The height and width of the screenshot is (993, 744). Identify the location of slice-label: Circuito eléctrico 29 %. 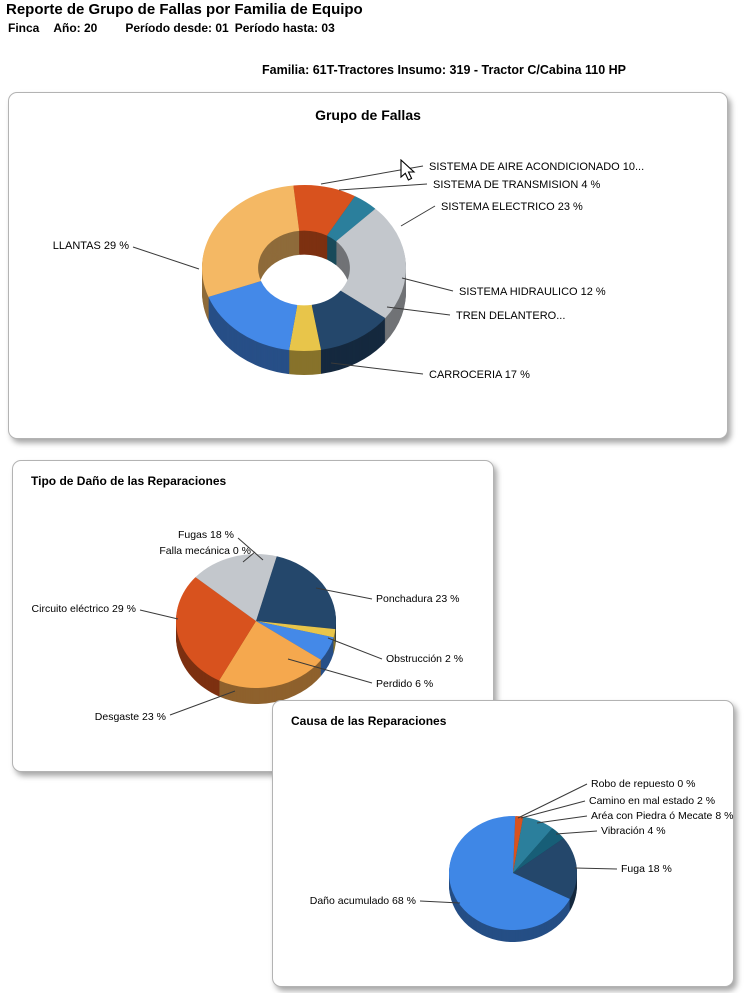
(84, 609).